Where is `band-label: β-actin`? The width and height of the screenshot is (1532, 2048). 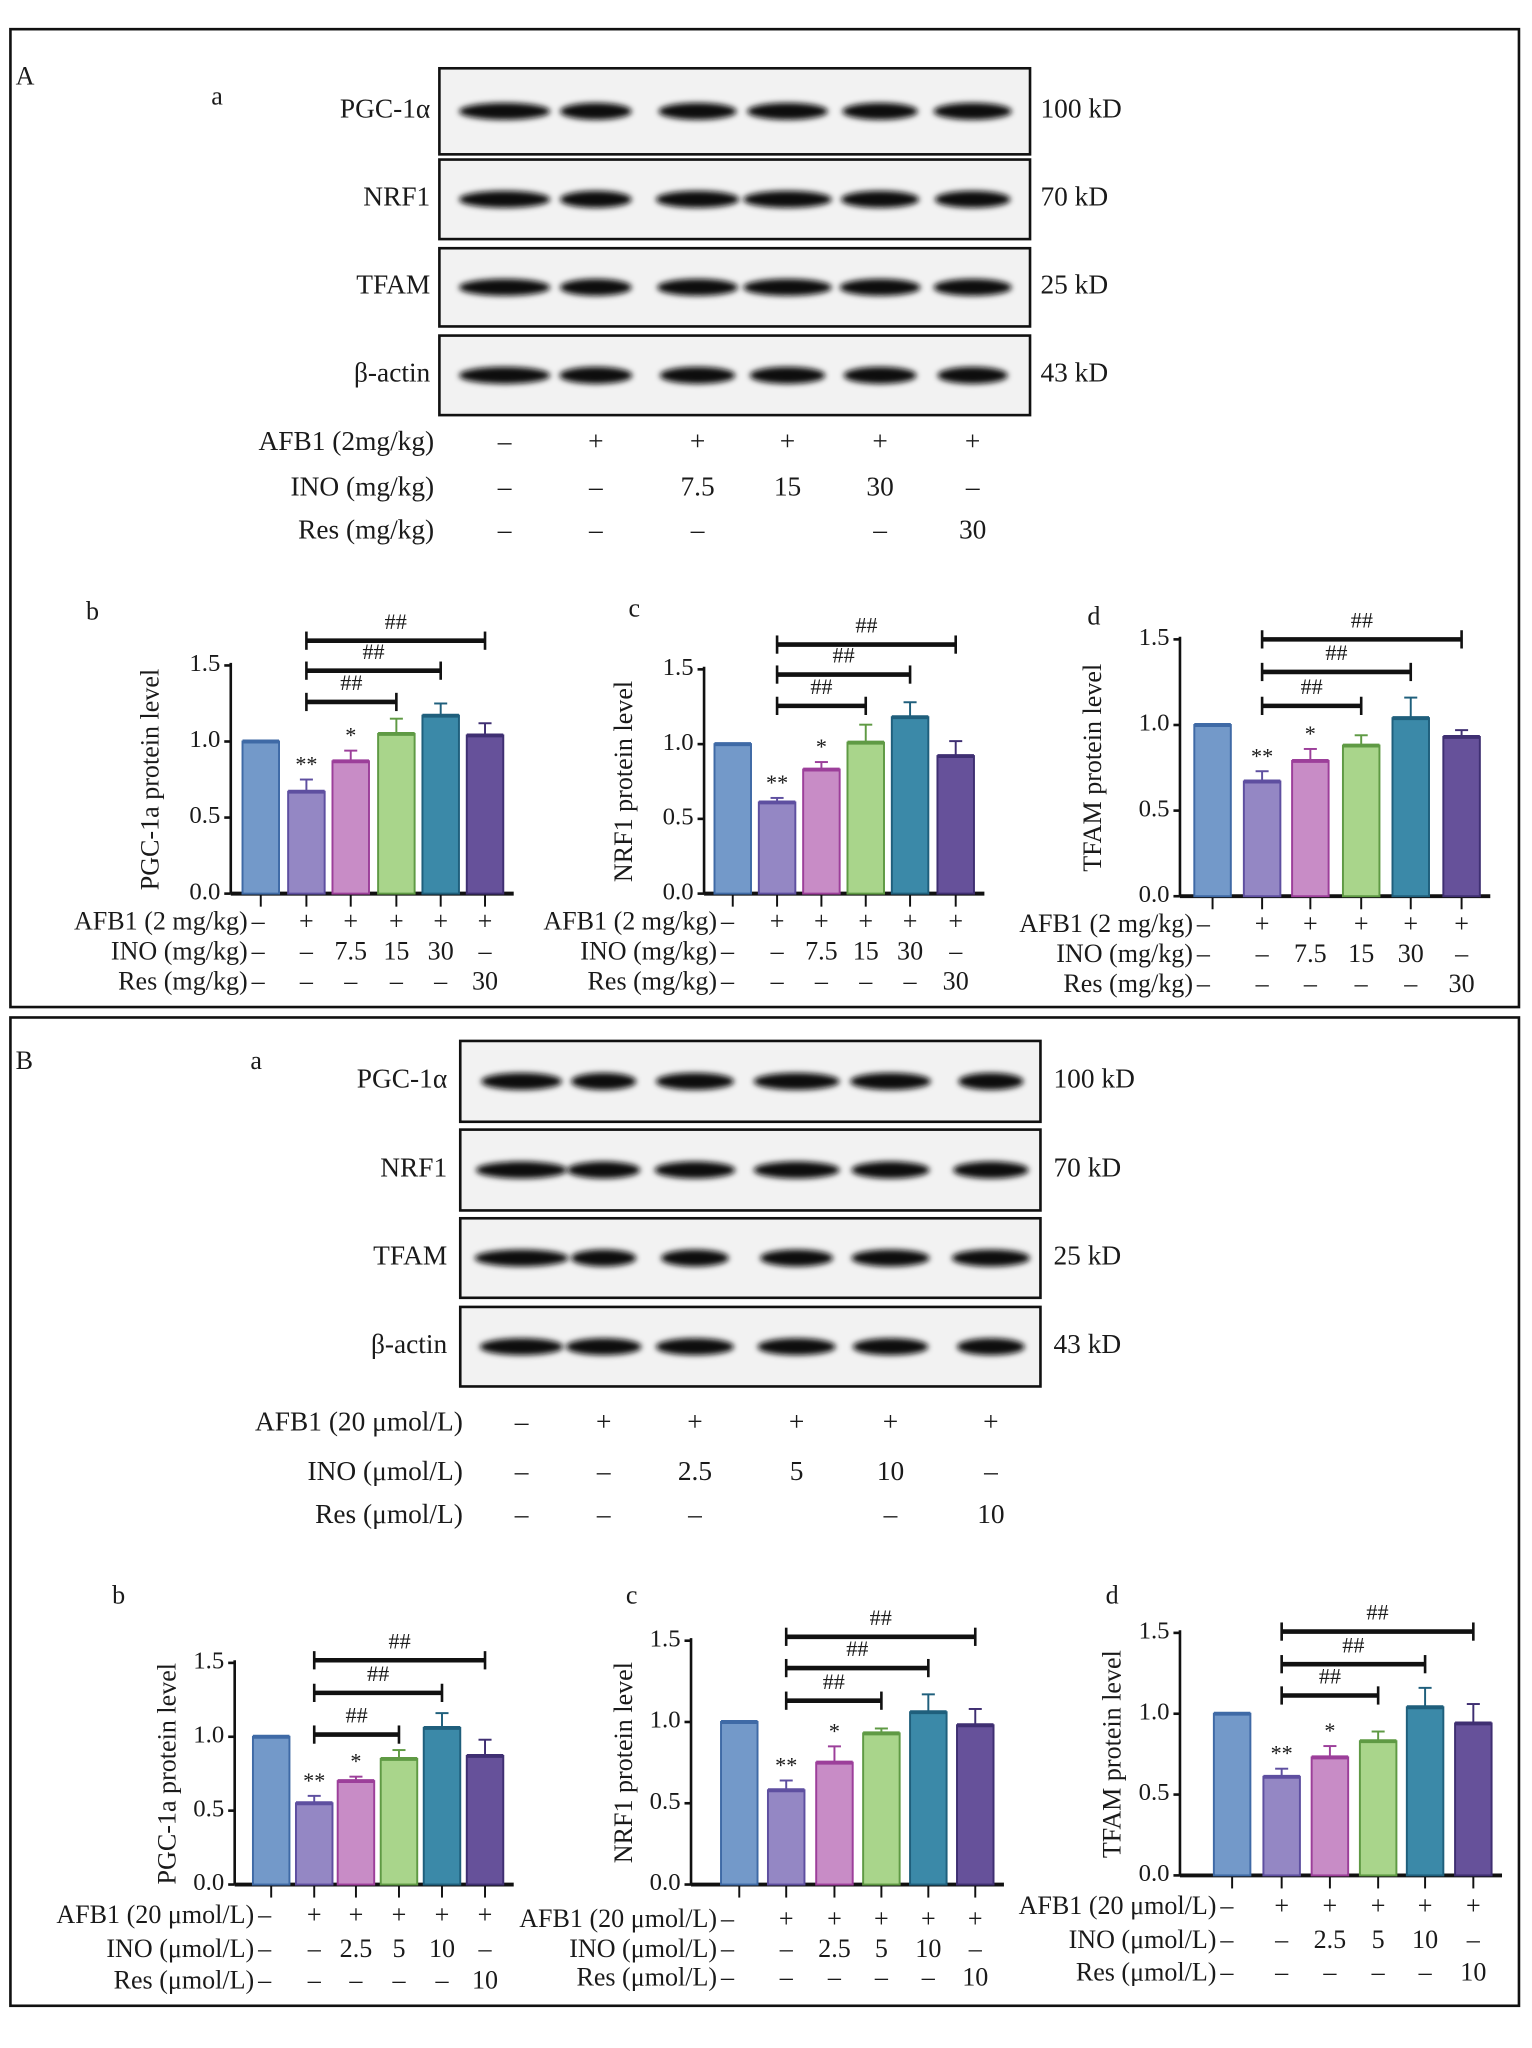
band-label: β-actin is located at coordinates (392, 373).